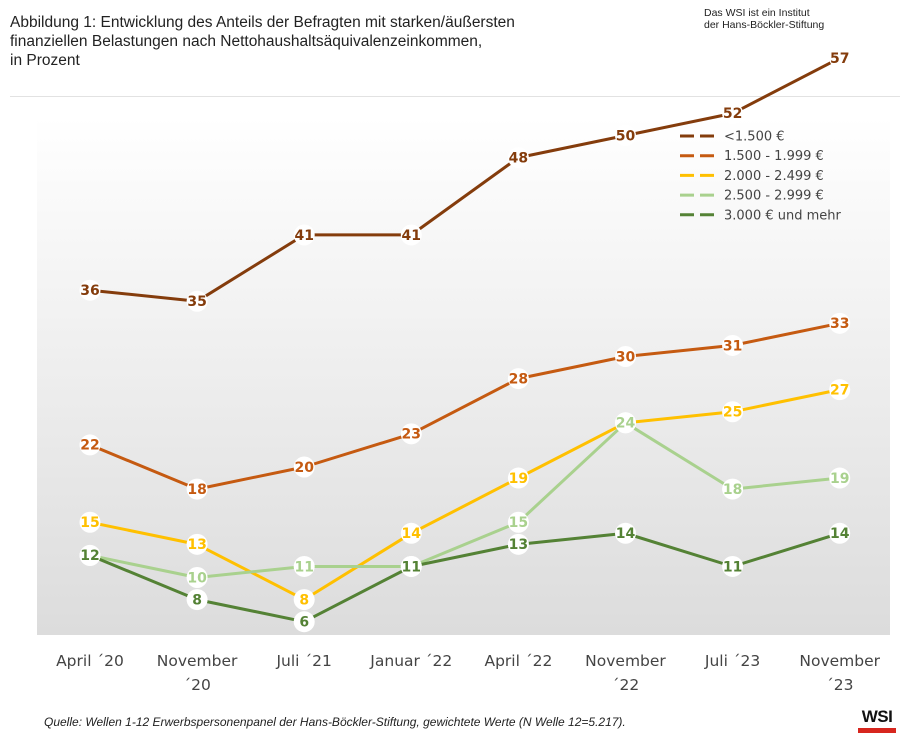  I want to click on data-label: 24, so click(626, 424).